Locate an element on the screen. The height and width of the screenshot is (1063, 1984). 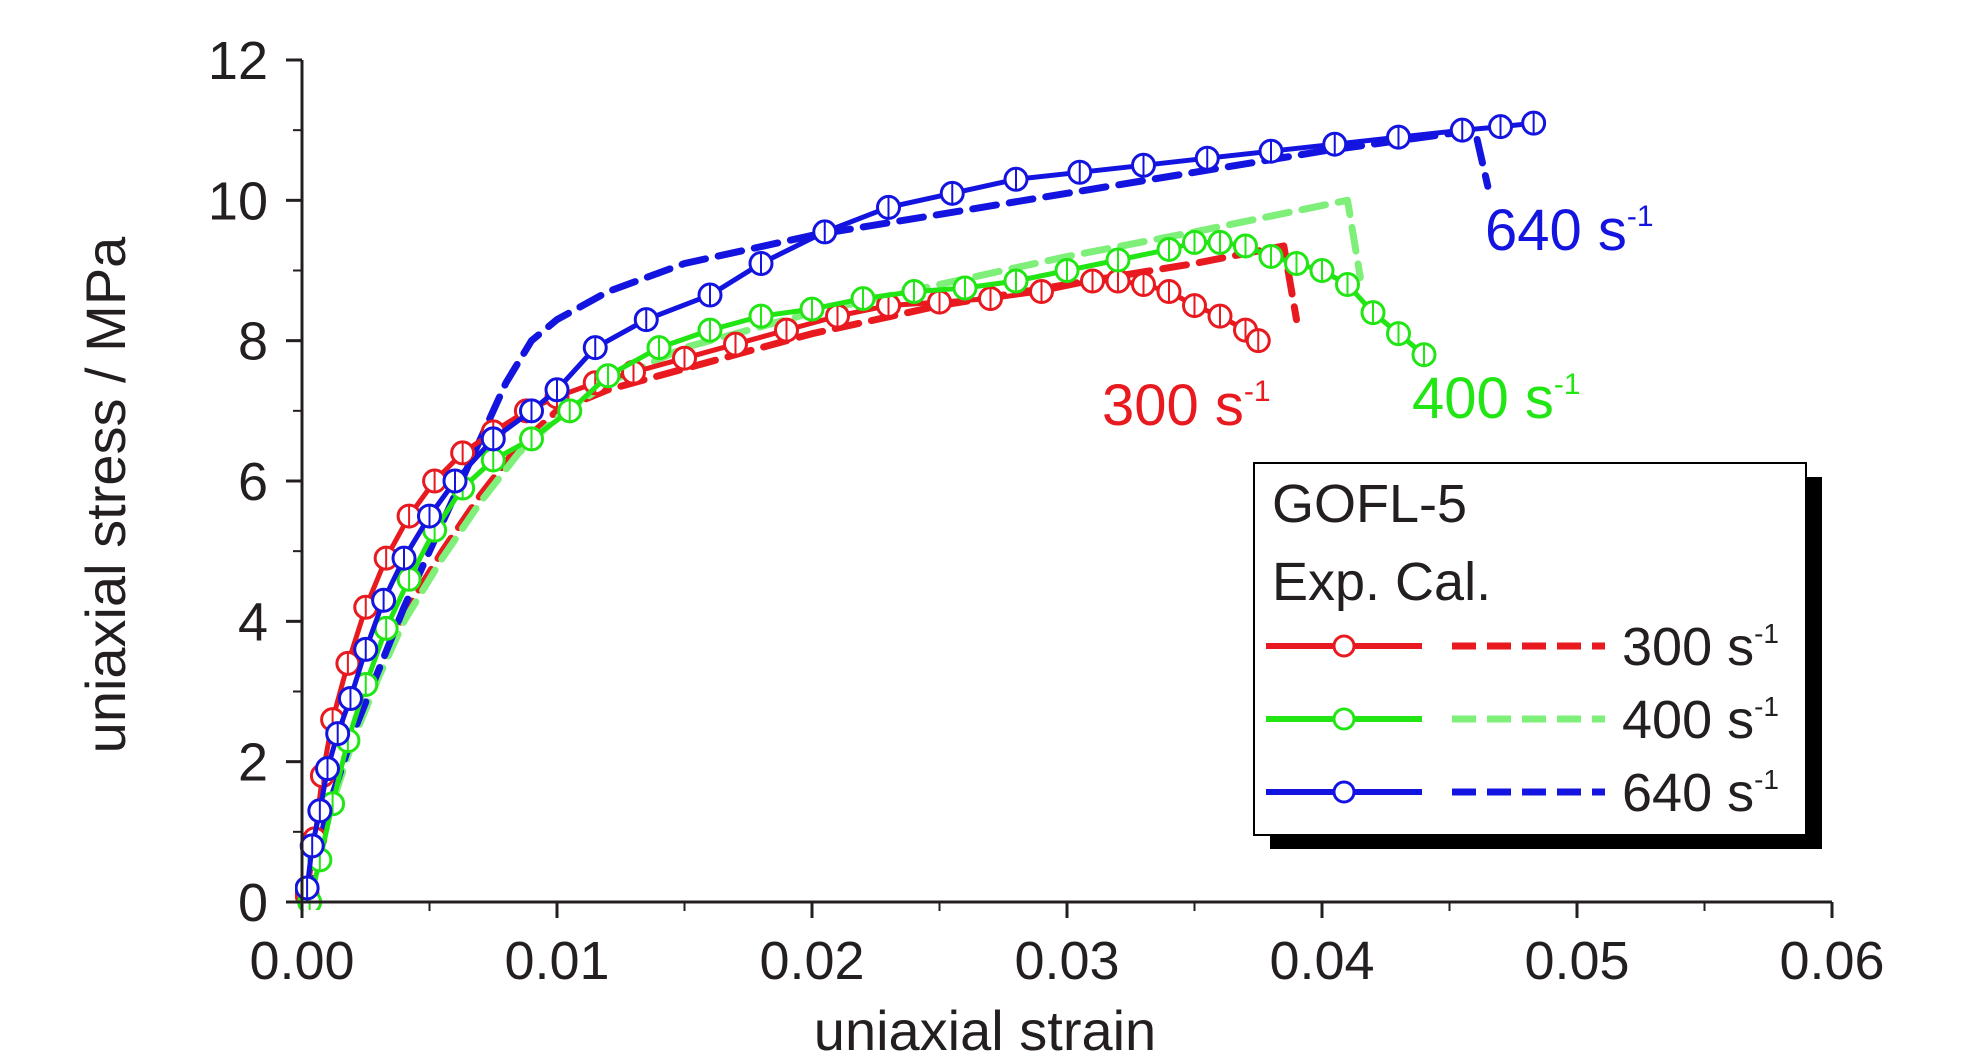
y-tick-label: 6 is located at coordinates (253, 482).